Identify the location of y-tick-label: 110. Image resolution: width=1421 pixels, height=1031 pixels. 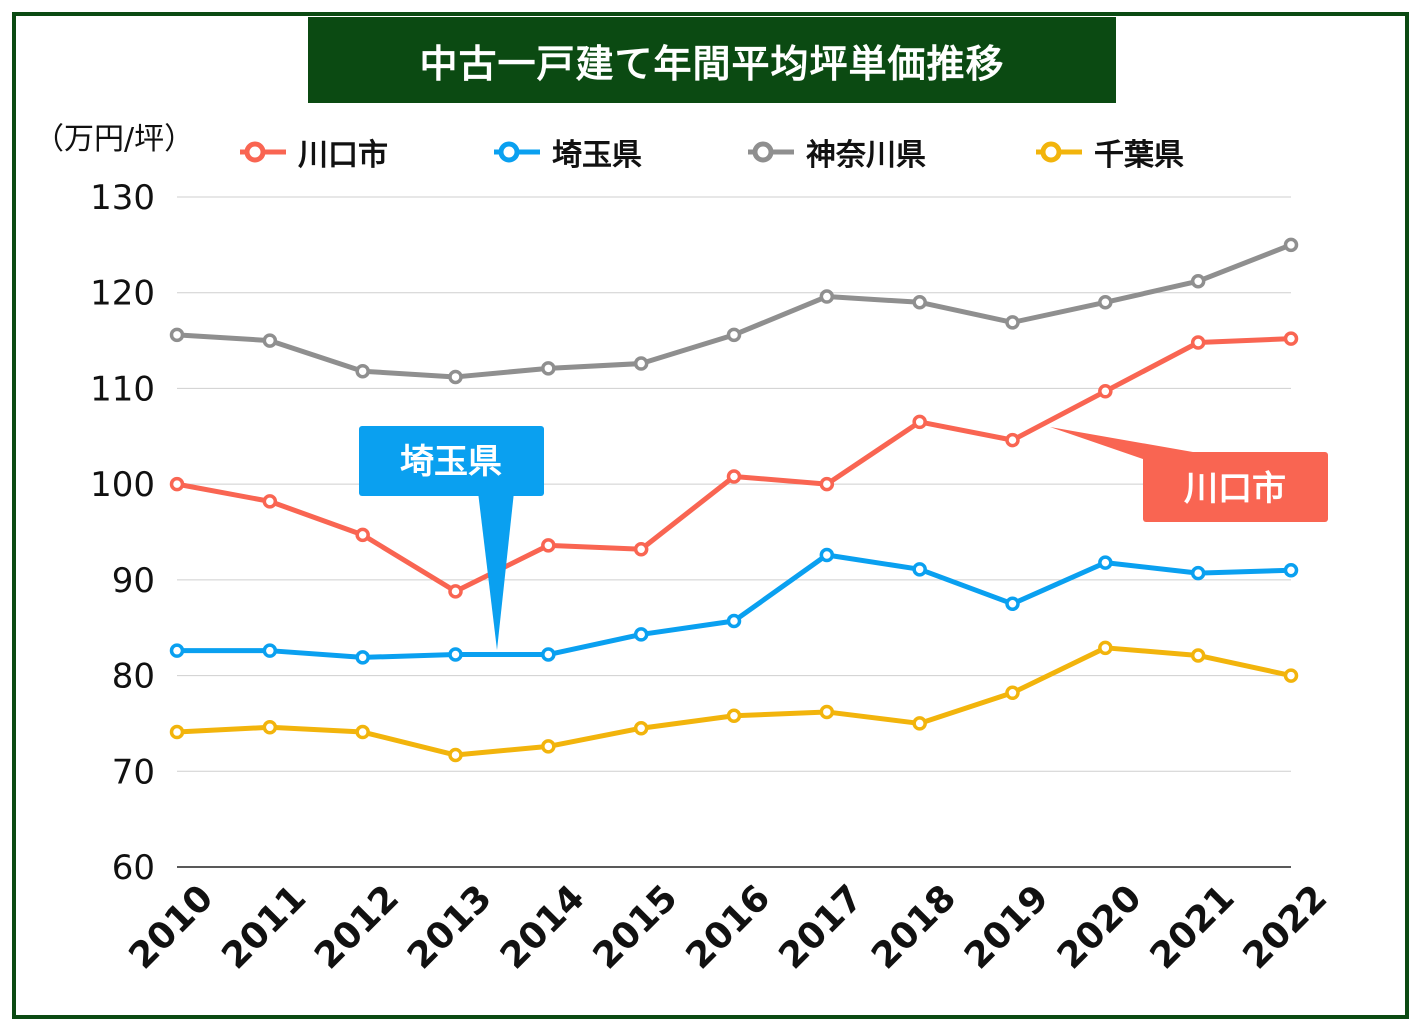
(122, 389).